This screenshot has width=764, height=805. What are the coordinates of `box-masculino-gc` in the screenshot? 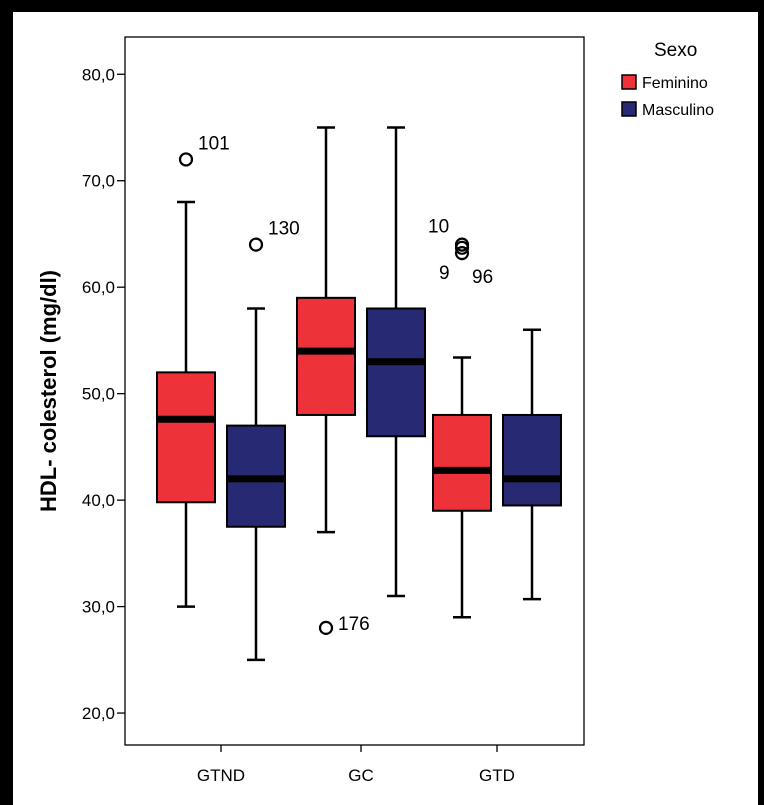 It's located at (396, 362).